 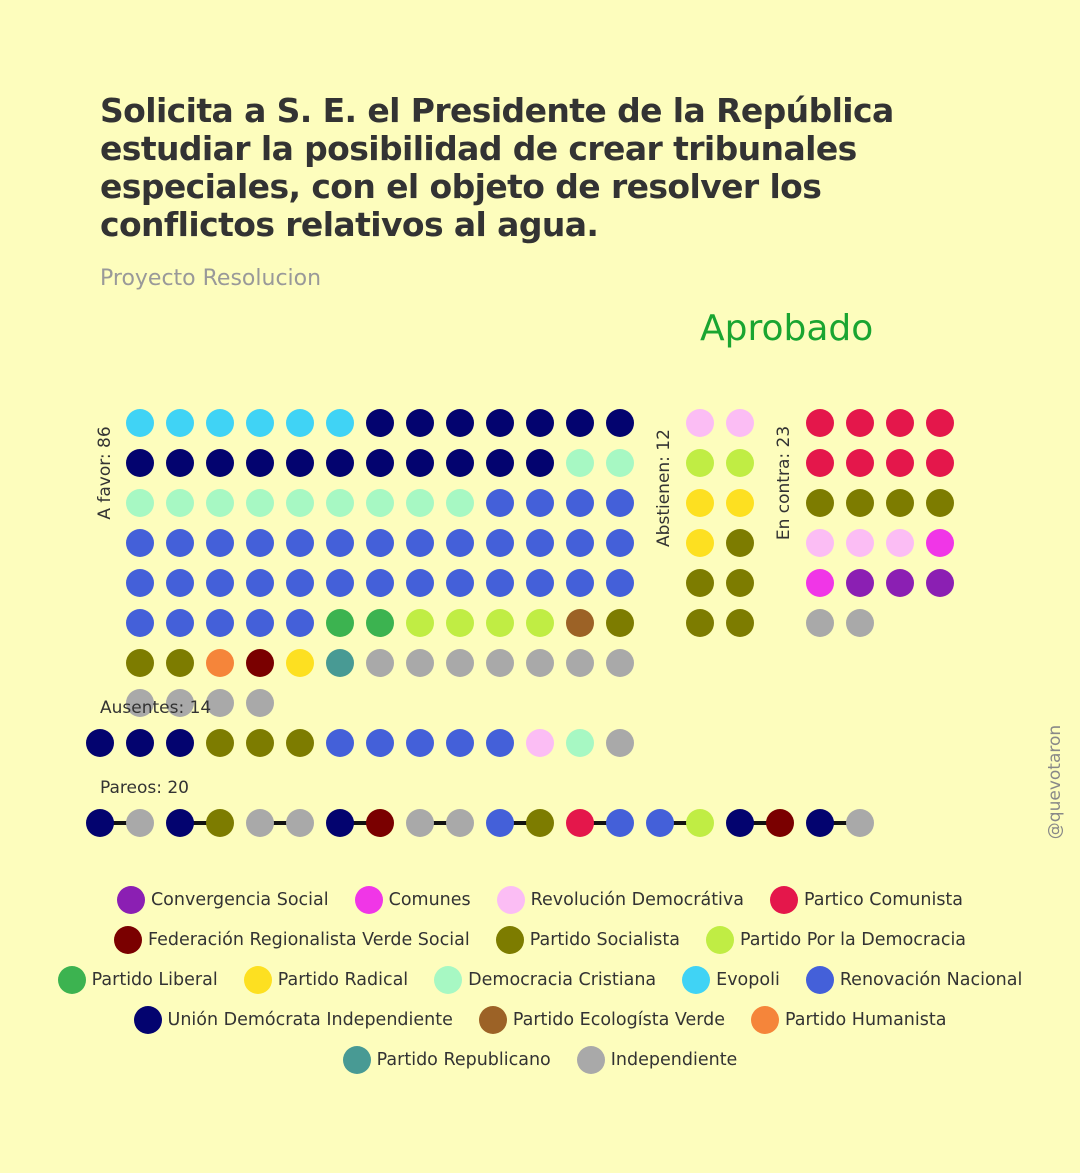 What do you see at coordinates (562, 980) in the screenshot?
I see `legend-label: Democracia Cristiana` at bounding box center [562, 980].